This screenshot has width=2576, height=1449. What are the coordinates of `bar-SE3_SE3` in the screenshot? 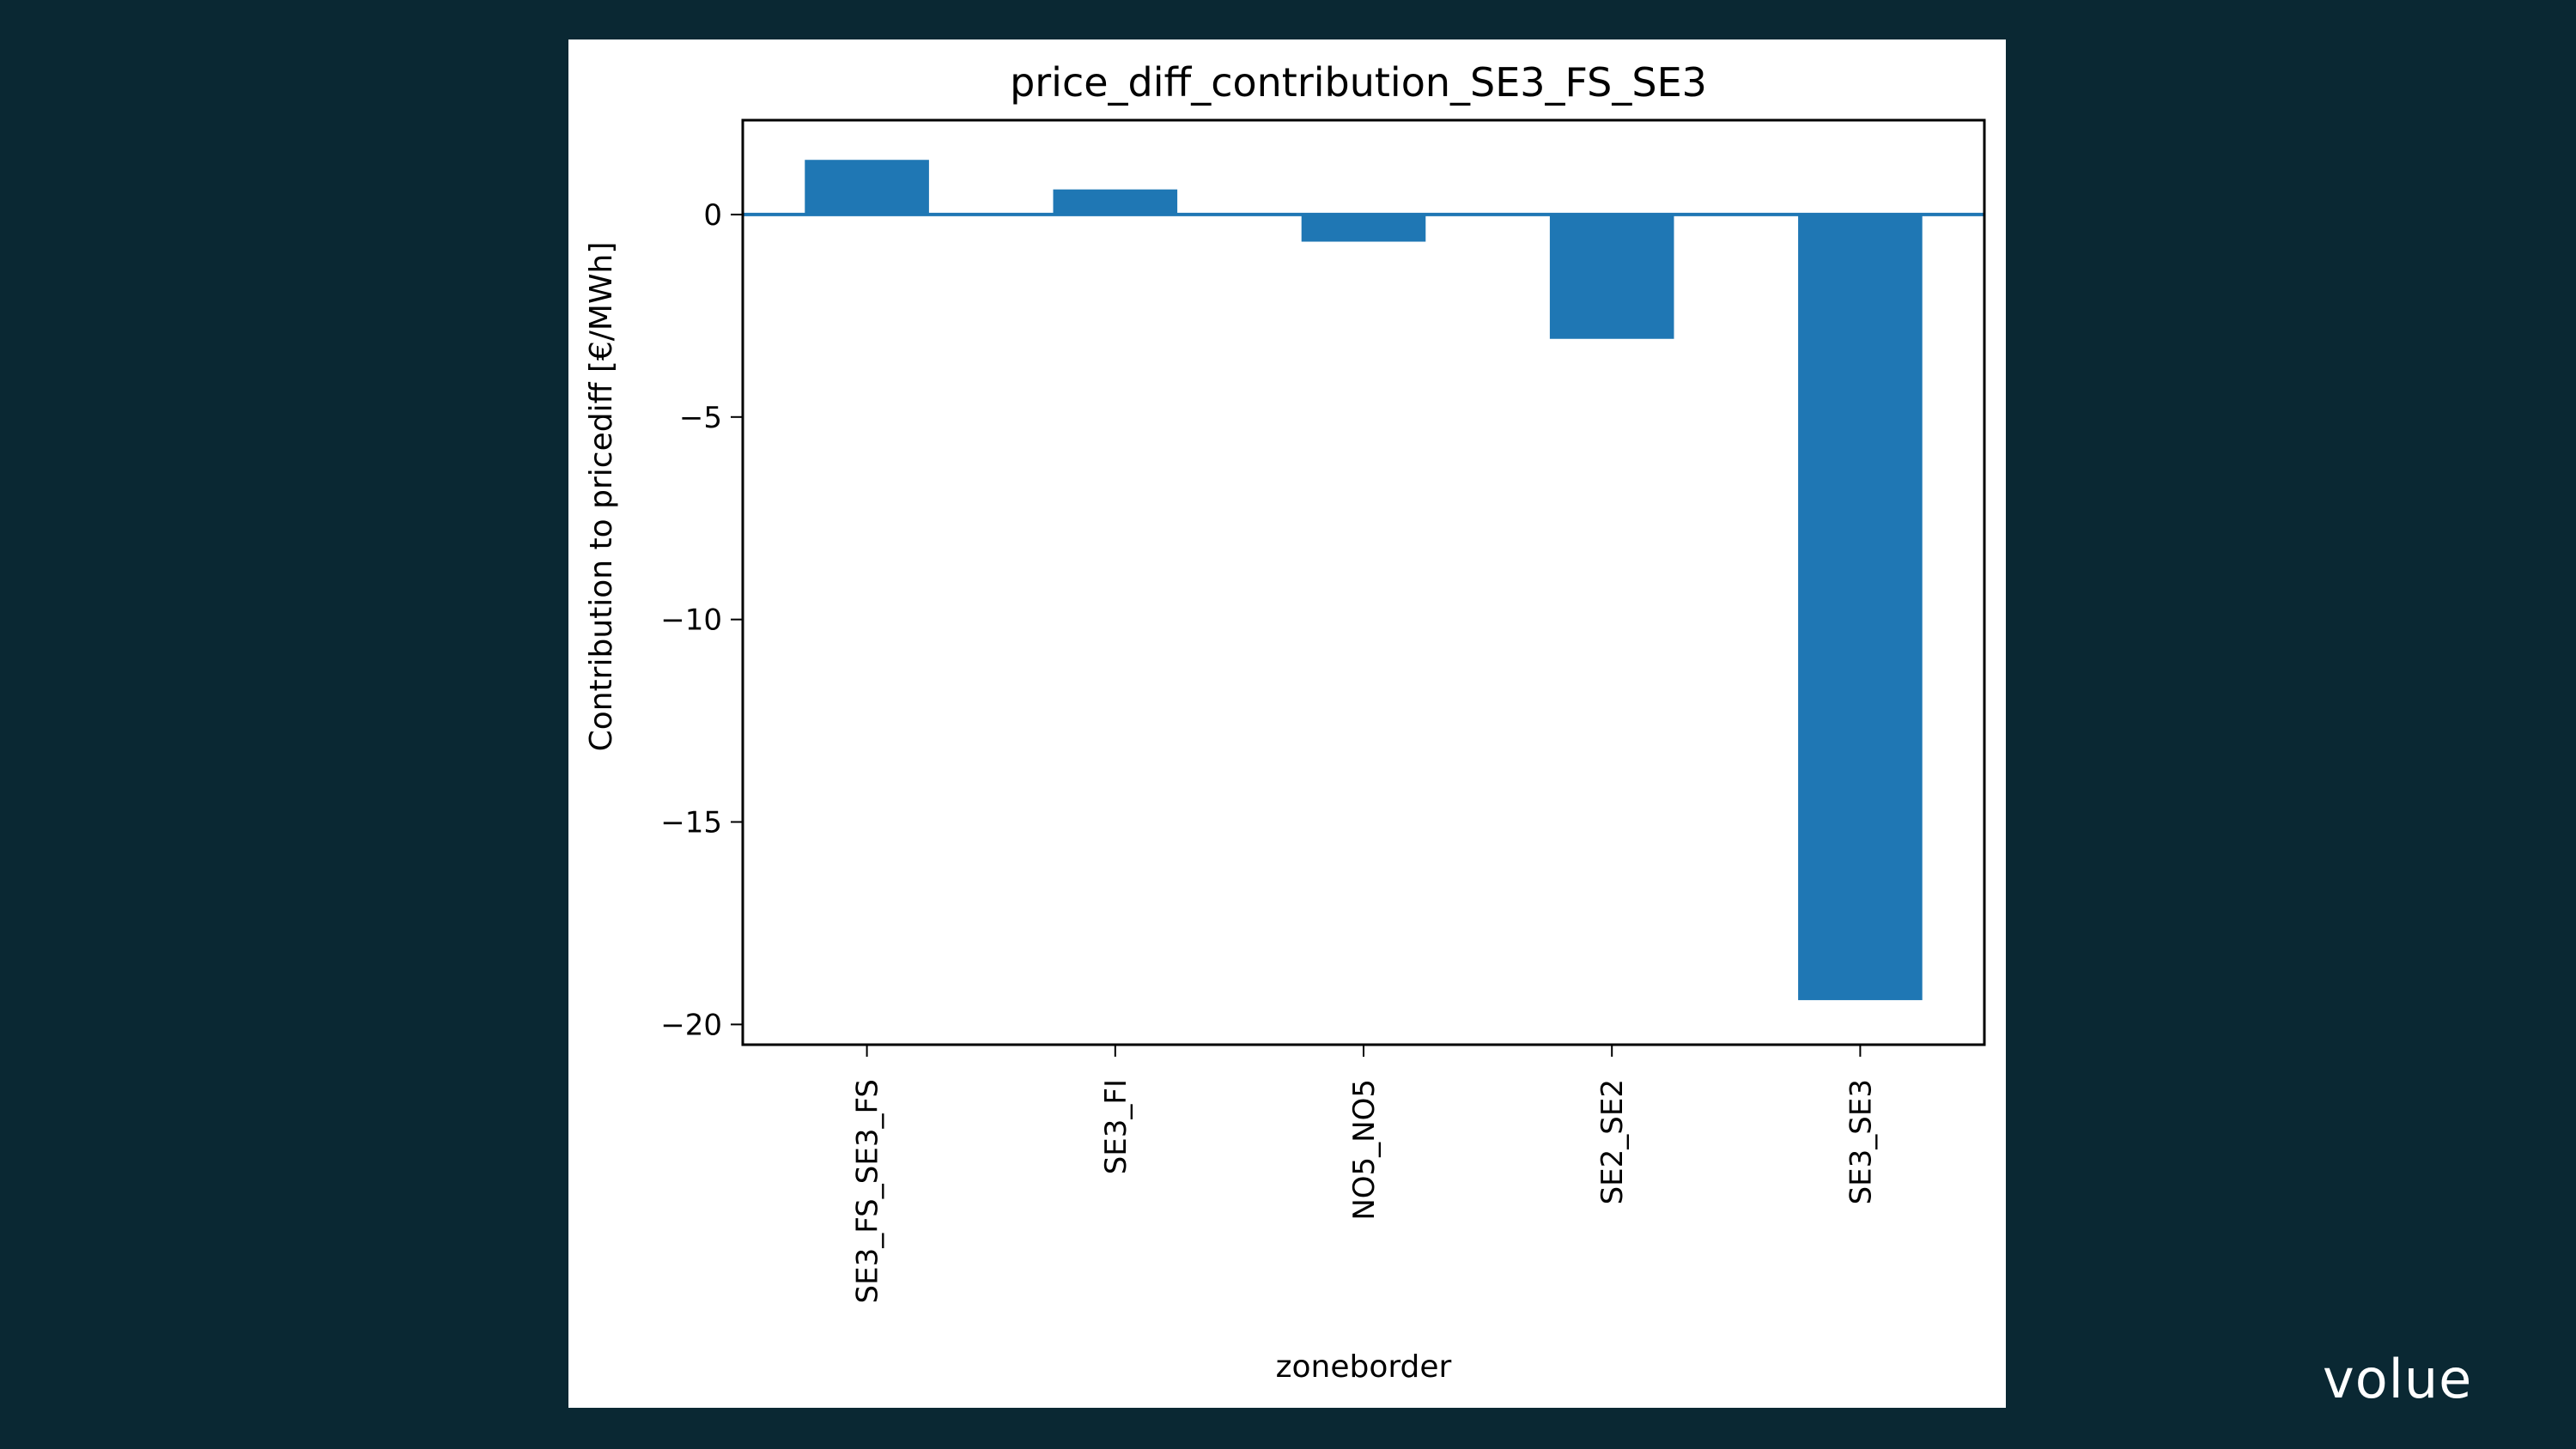 It's located at (1860, 607).